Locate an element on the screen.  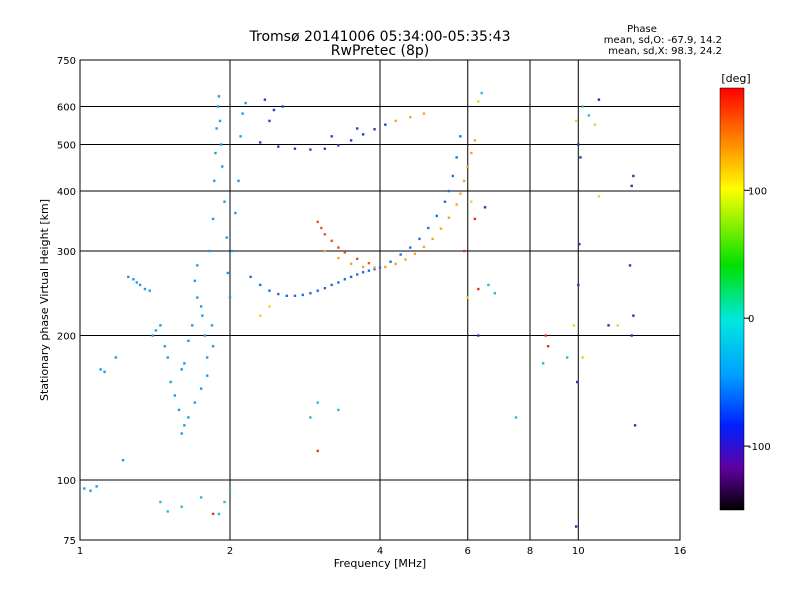
chart-subtitle: RwPretec (8p) is located at coordinates (380, 51).